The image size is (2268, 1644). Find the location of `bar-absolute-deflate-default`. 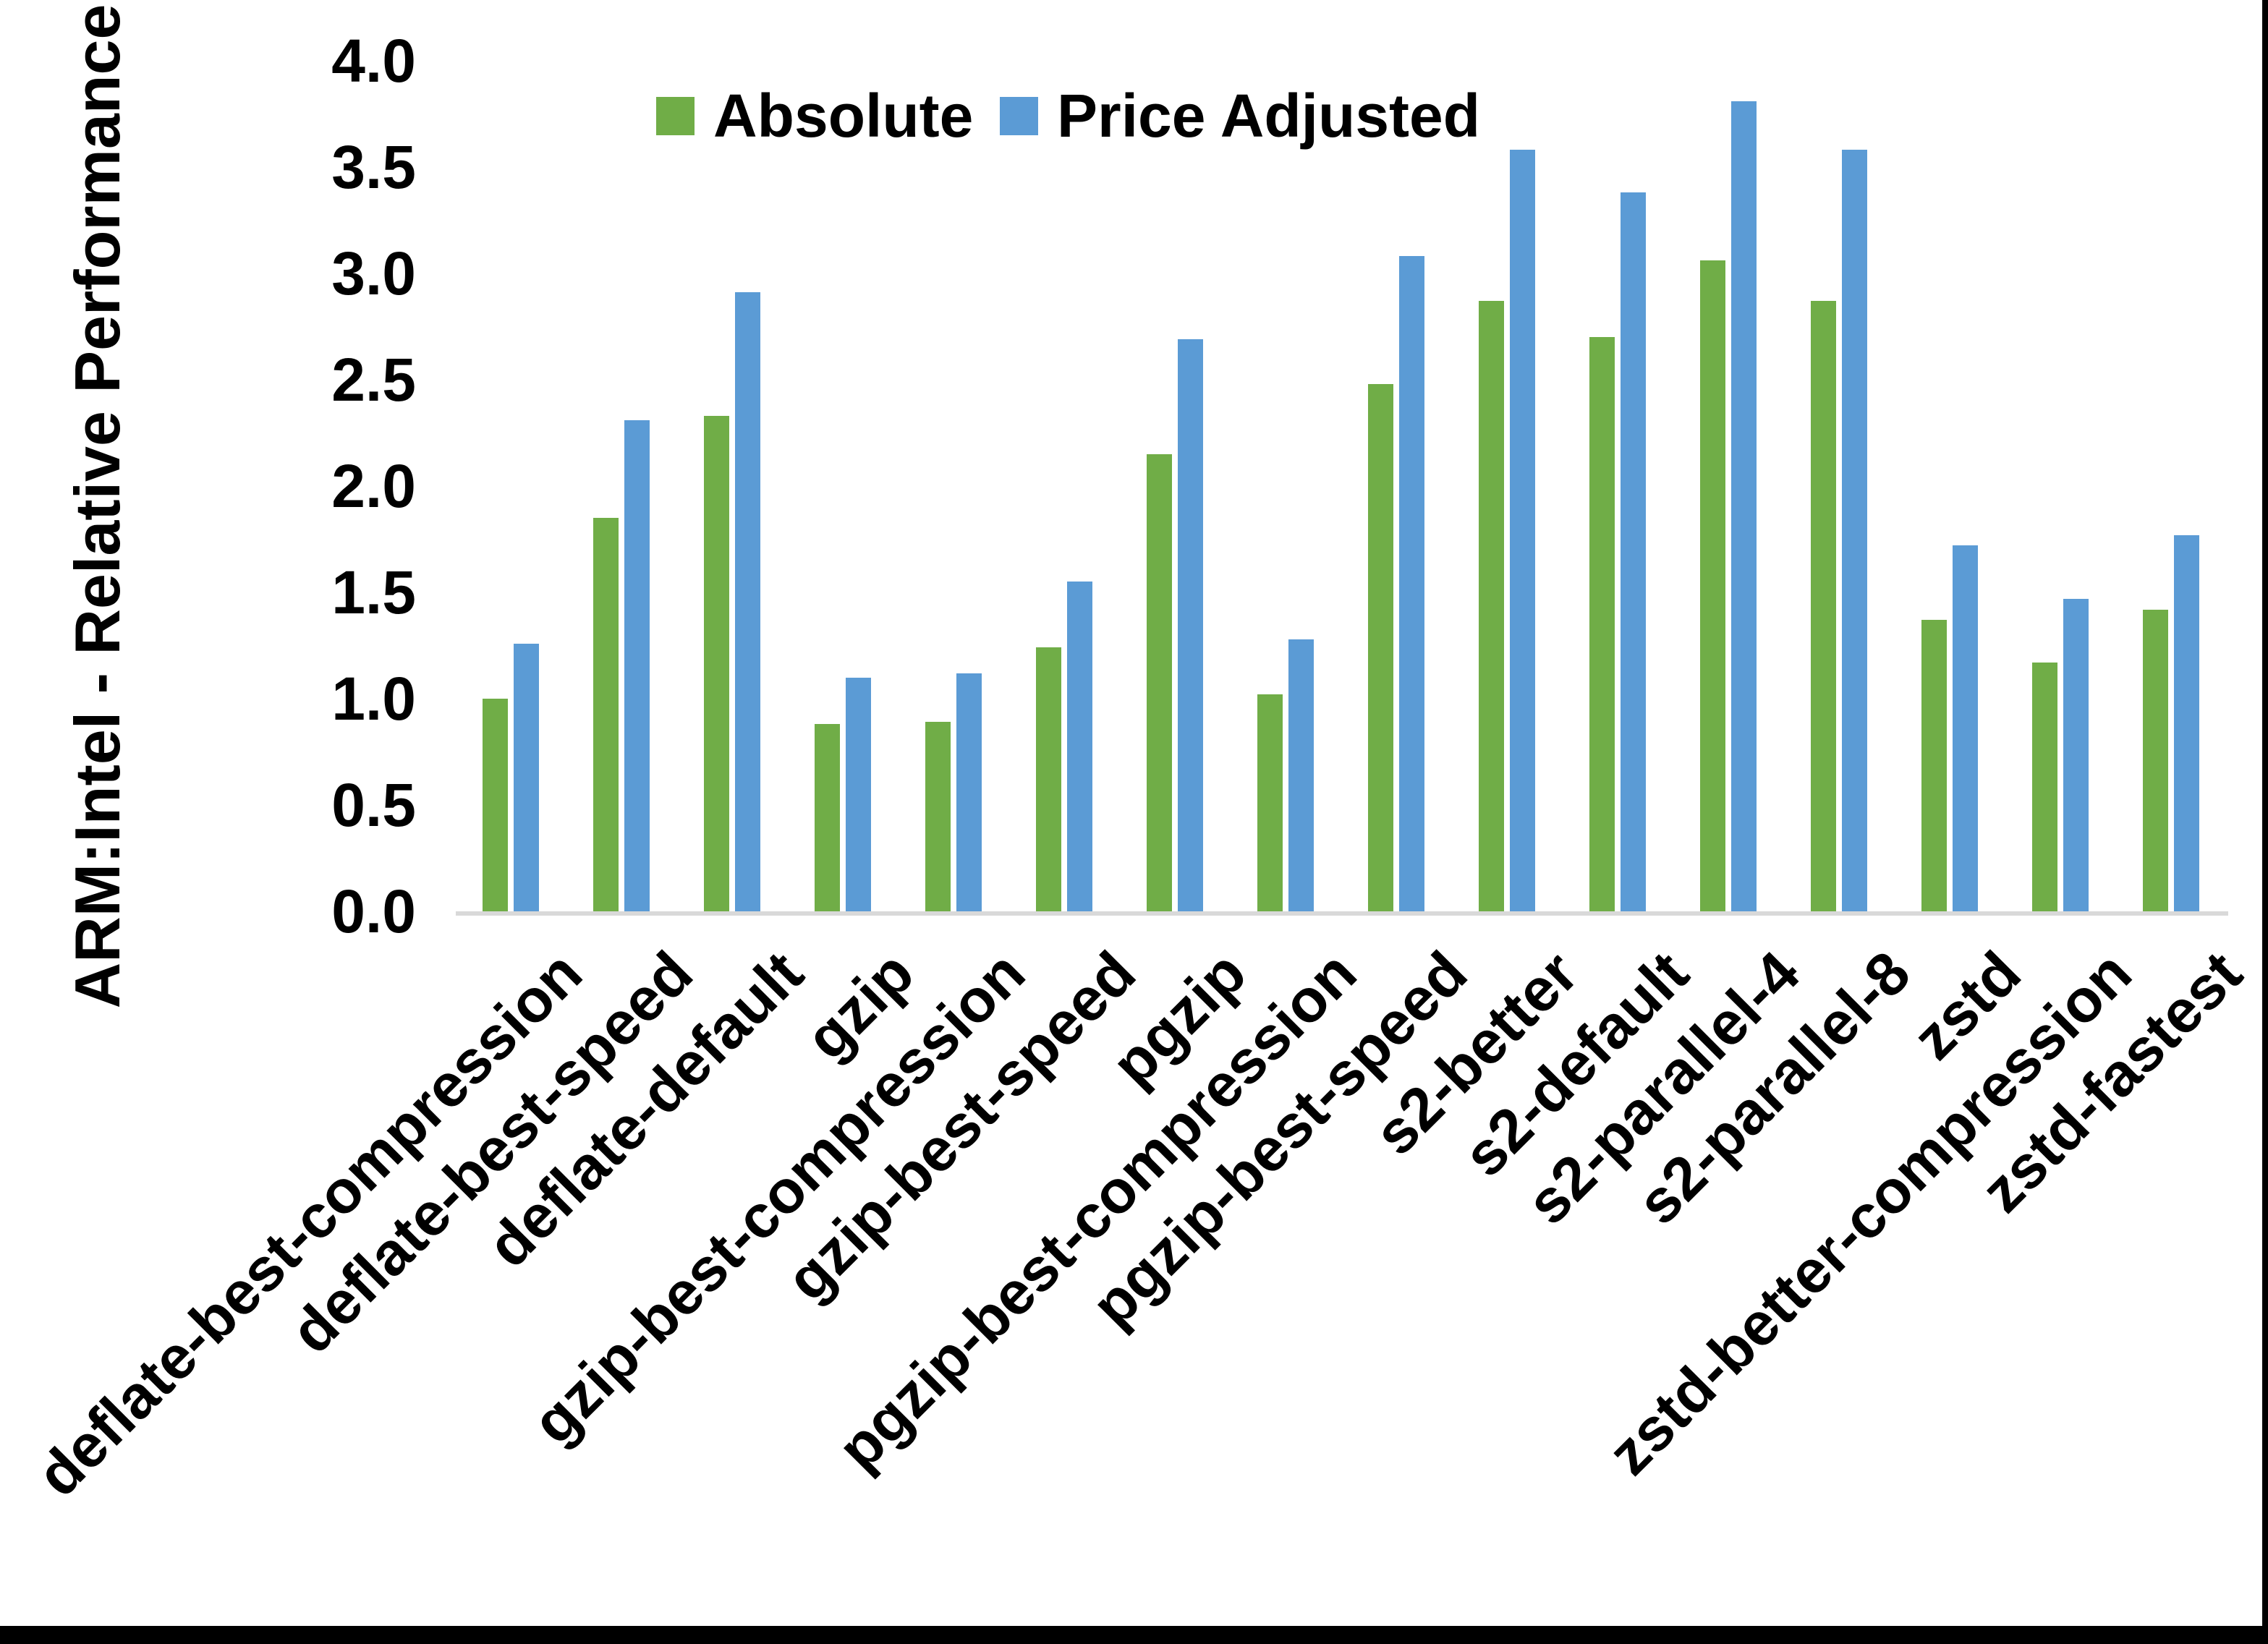

bar-absolute-deflate-default is located at coordinates (716, 663).